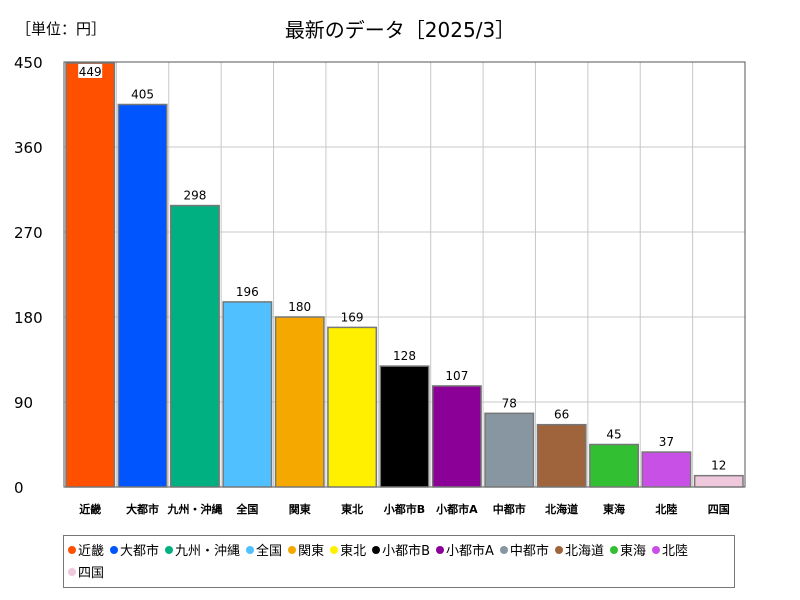  I want to click on legend: 近畿 大都市 九州・沖縄 全国 関東 東北 小都市B 小都市A 中都市 北海道 東海 北陸四国, so click(399, 561).